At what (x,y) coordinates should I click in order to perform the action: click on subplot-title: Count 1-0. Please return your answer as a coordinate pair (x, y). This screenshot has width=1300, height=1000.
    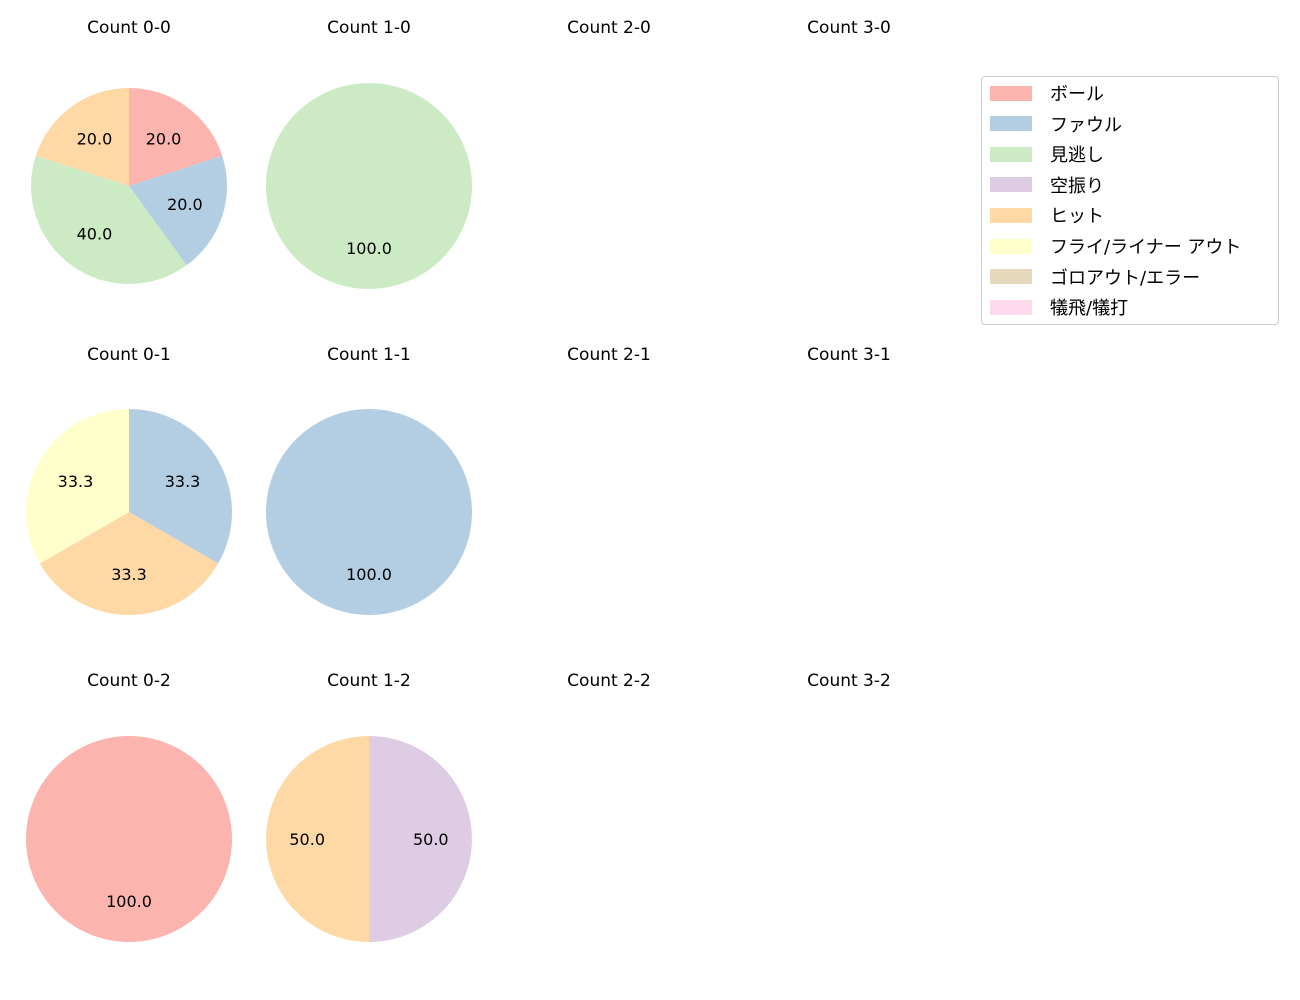
    Looking at the image, I should click on (369, 28).